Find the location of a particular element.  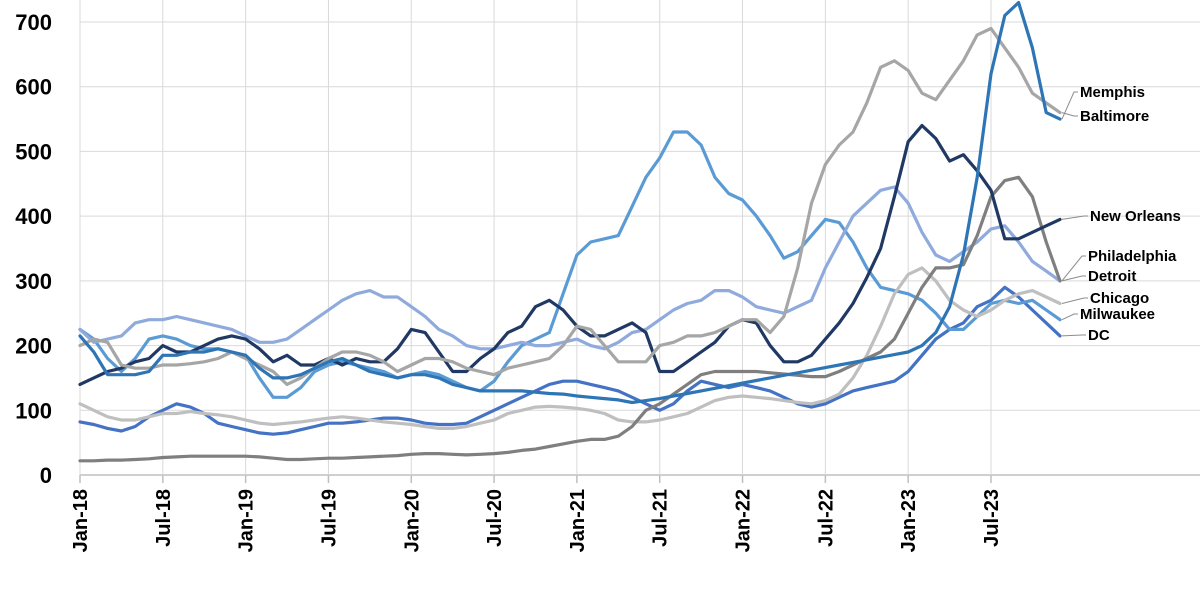

y-tick-label: 700 is located at coordinates (33, 22).